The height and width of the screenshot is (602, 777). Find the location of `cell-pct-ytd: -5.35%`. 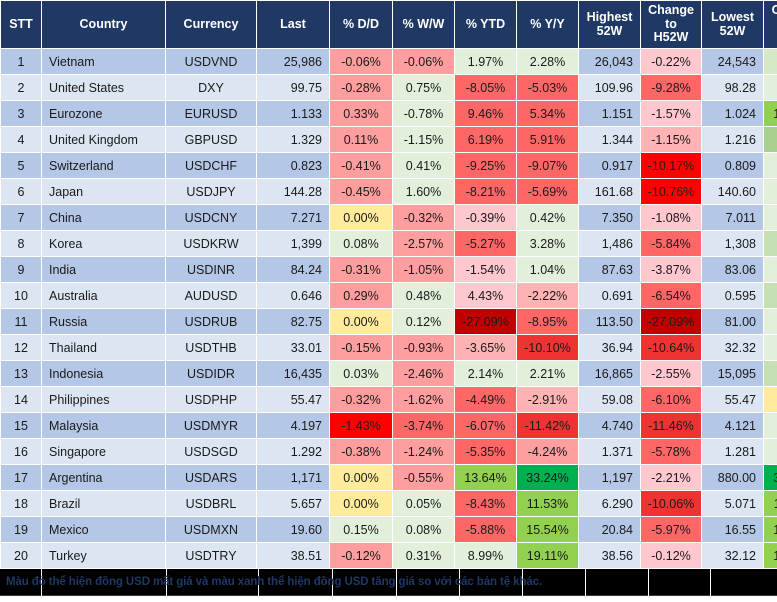

cell-pct-ytd: -5.35% is located at coordinates (485, 451).